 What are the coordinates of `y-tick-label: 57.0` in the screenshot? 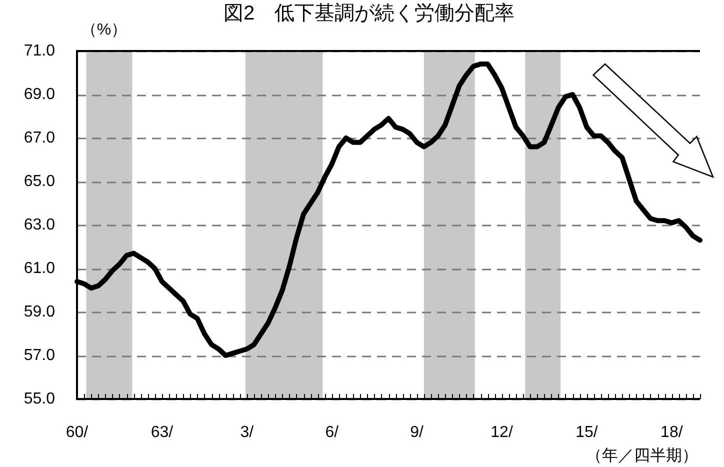 It's located at (40, 355).